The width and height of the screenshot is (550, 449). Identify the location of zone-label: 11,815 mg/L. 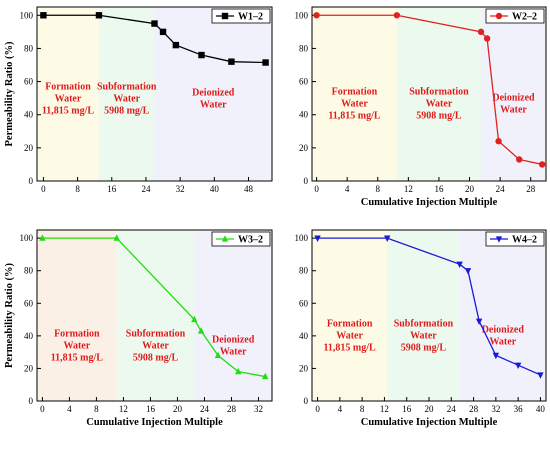
(349, 347).